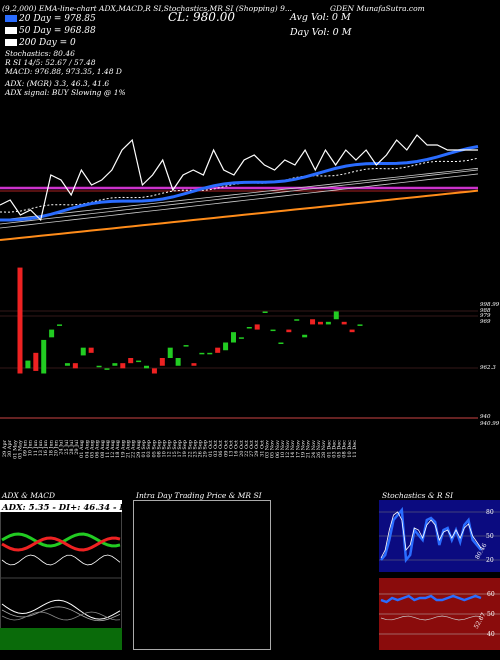 This screenshot has height=660, width=500. I want to click on date-tick-6: 11 Jun, so click(36, 447).